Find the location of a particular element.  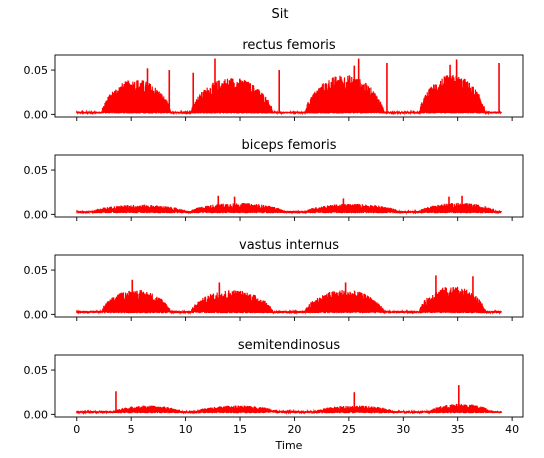

x-axis-label: Time is located at coordinates (289, 445).